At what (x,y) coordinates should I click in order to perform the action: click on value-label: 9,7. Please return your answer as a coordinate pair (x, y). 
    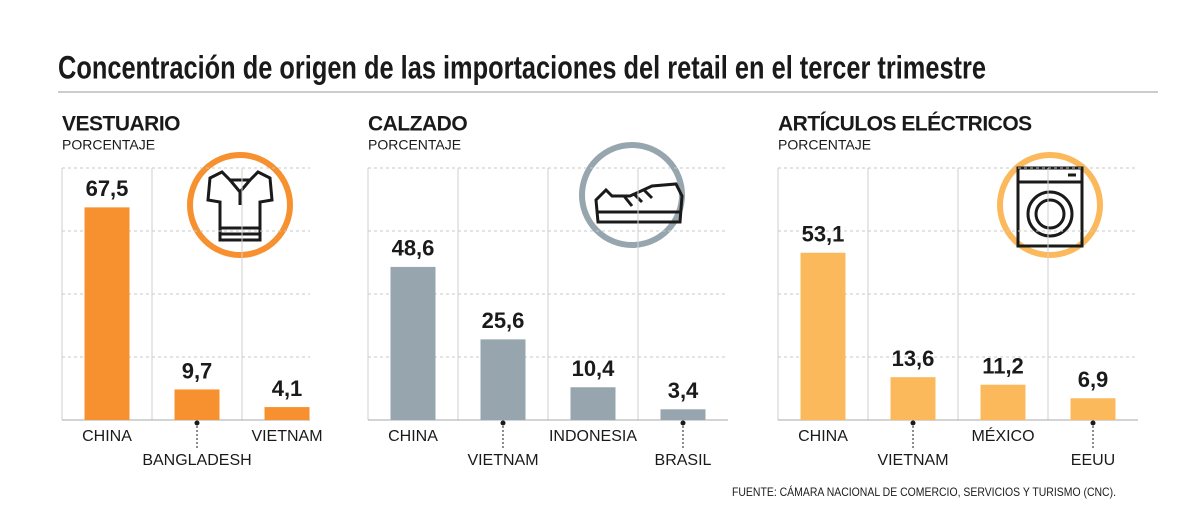
    Looking at the image, I should click on (197, 370).